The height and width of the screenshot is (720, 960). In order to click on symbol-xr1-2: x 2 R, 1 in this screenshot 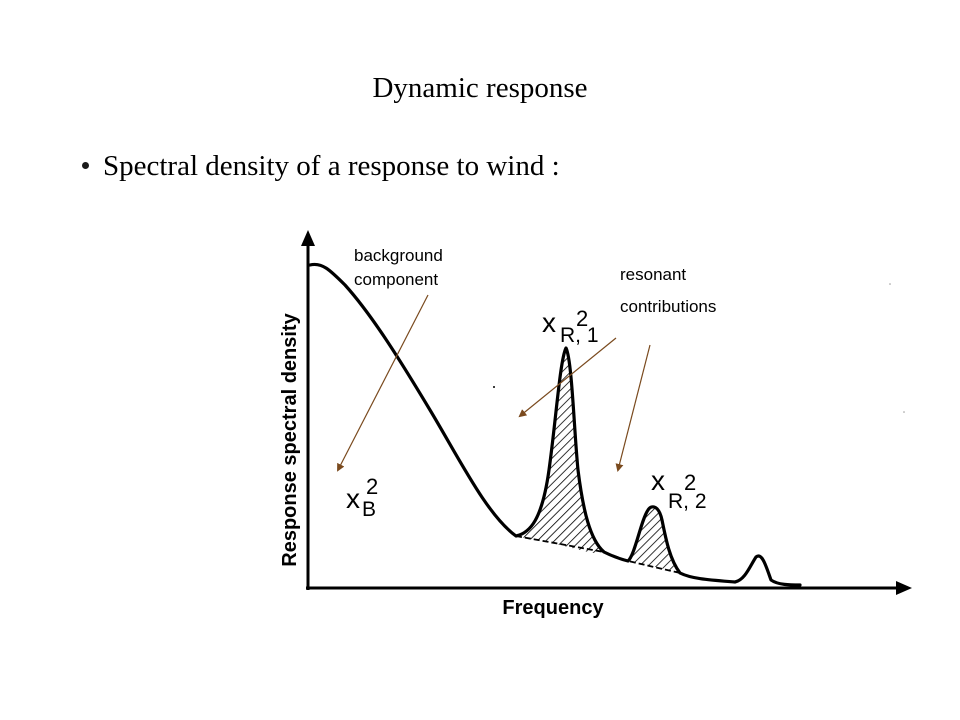, I will do `click(570, 326)`.